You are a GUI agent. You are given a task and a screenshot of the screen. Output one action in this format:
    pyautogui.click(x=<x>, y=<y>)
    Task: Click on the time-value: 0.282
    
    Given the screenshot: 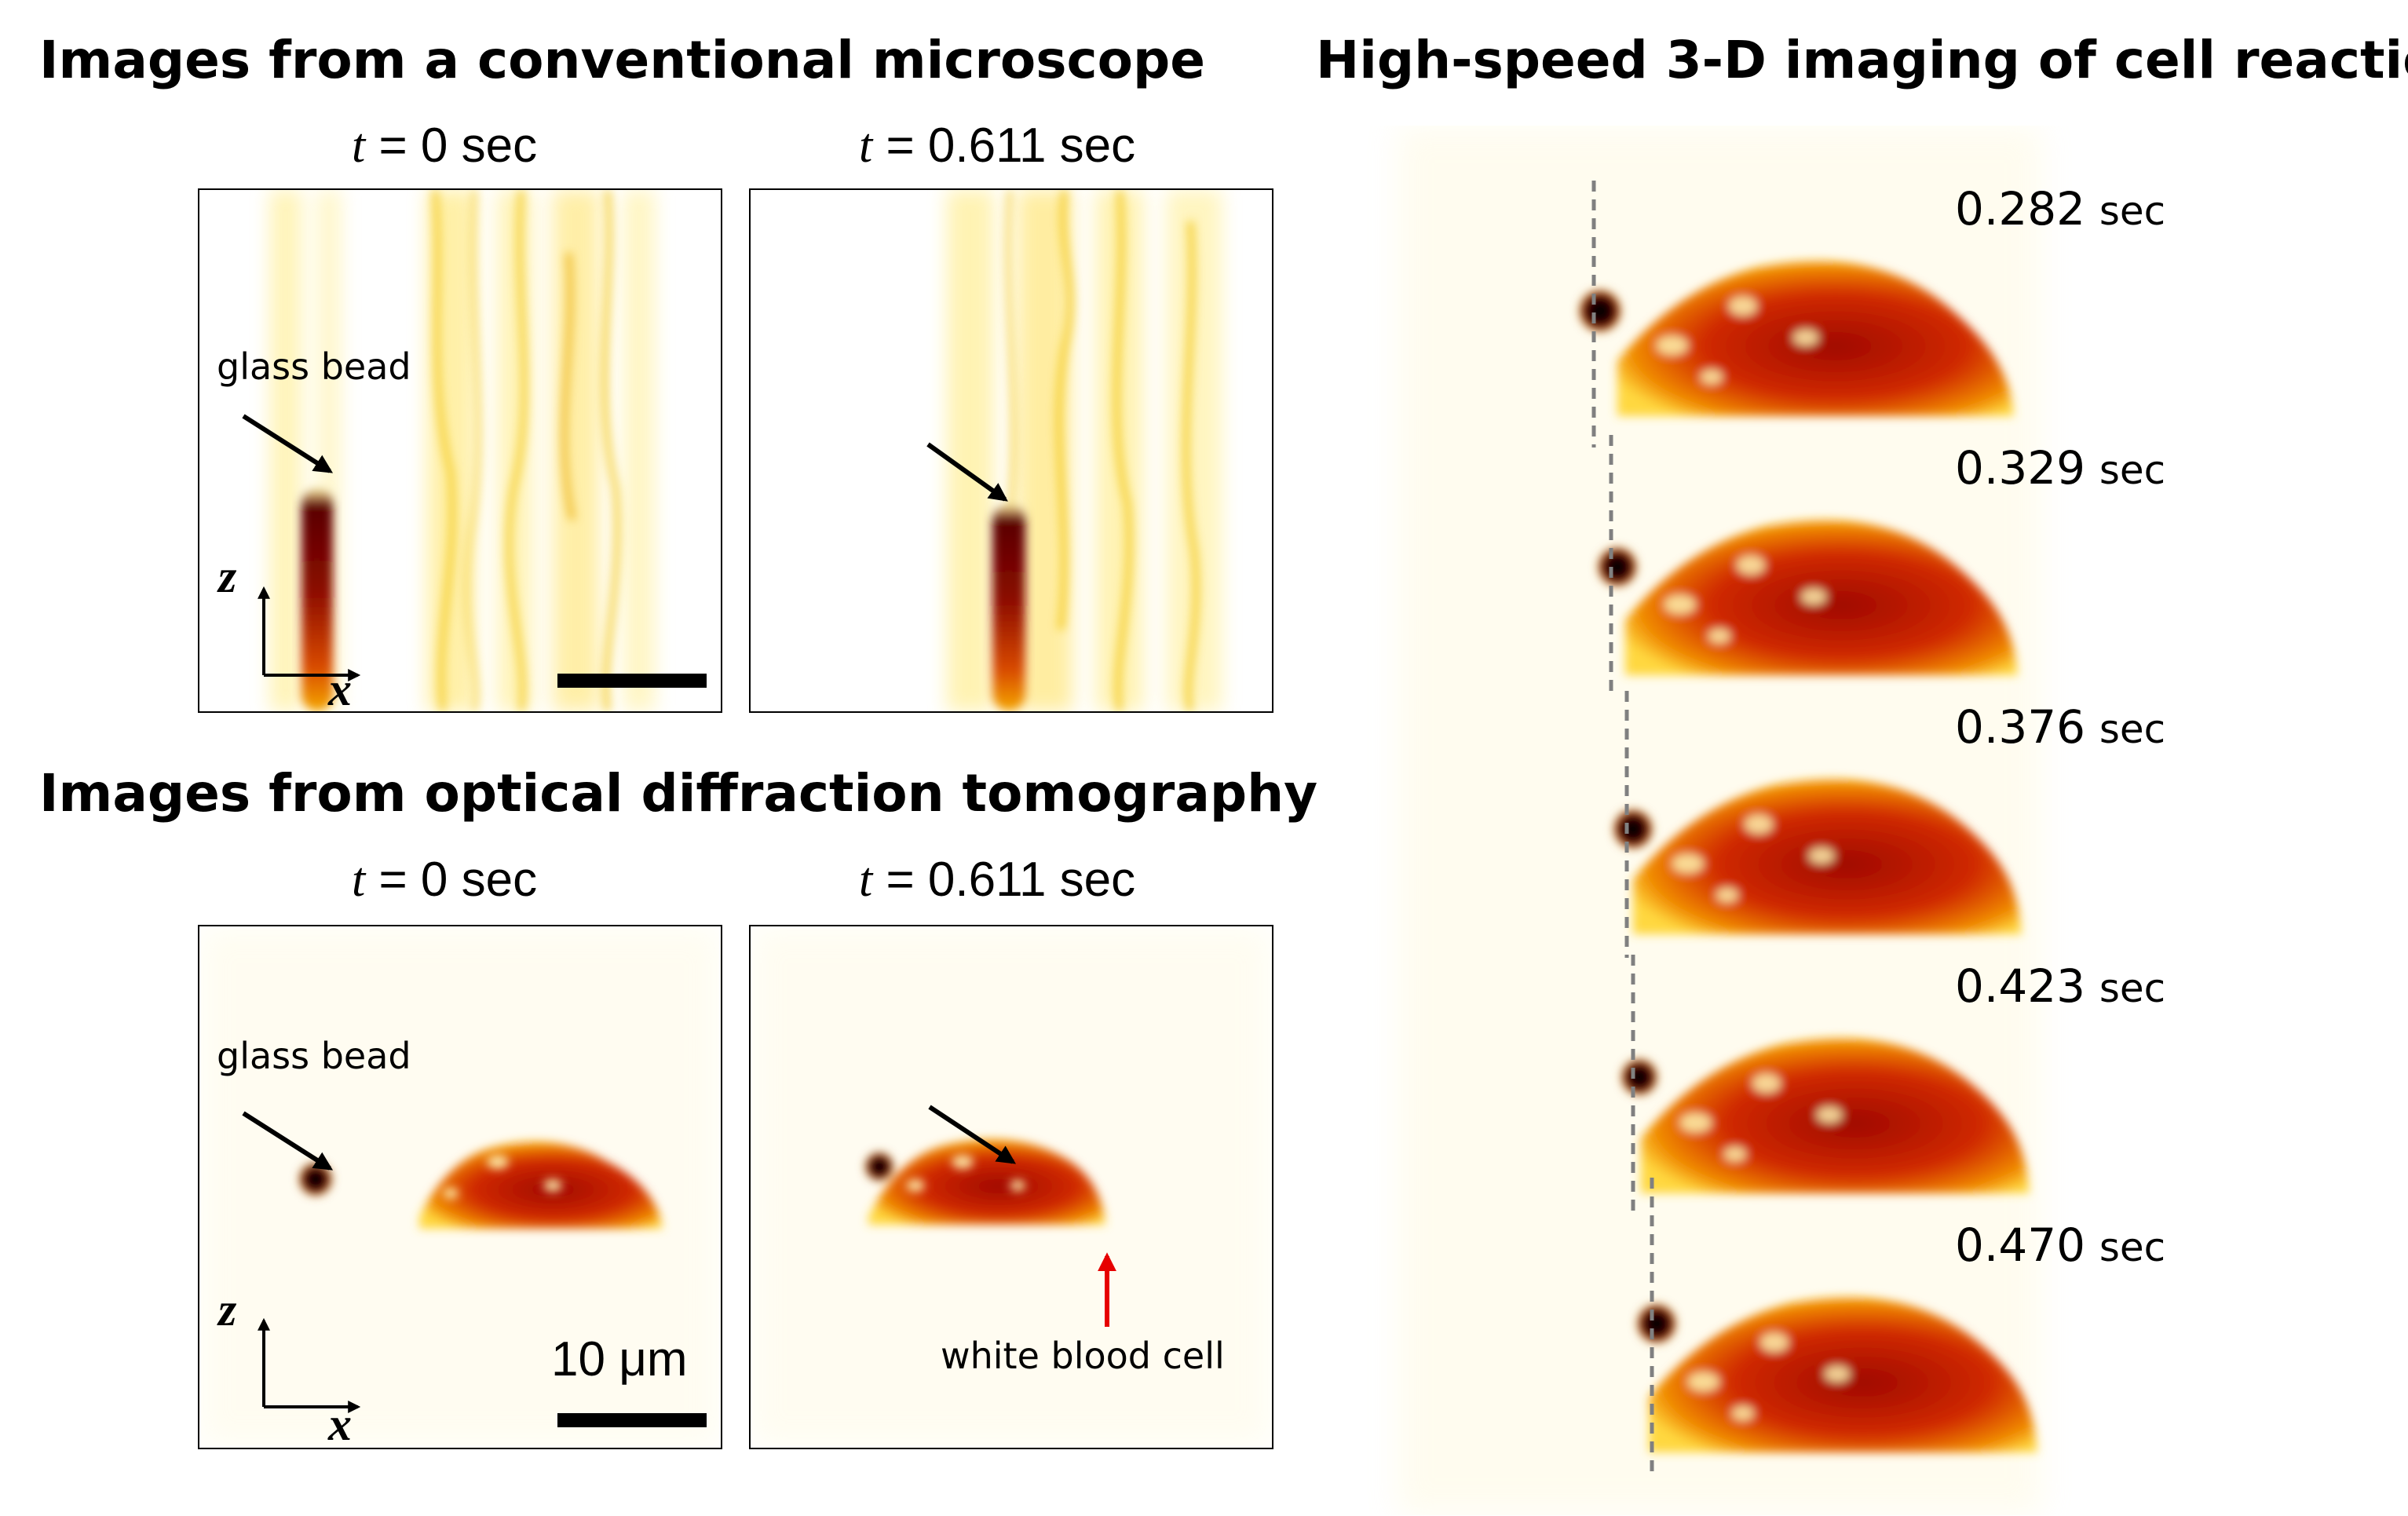 What is the action you would take?
    pyautogui.click(x=2020, y=209)
    